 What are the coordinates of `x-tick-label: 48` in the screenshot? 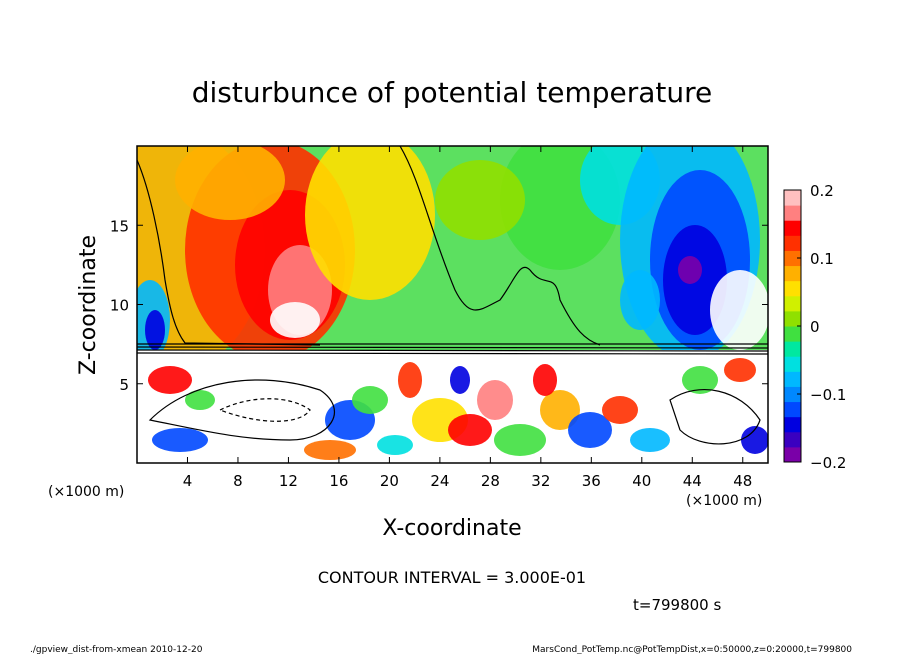 It's located at (742, 481).